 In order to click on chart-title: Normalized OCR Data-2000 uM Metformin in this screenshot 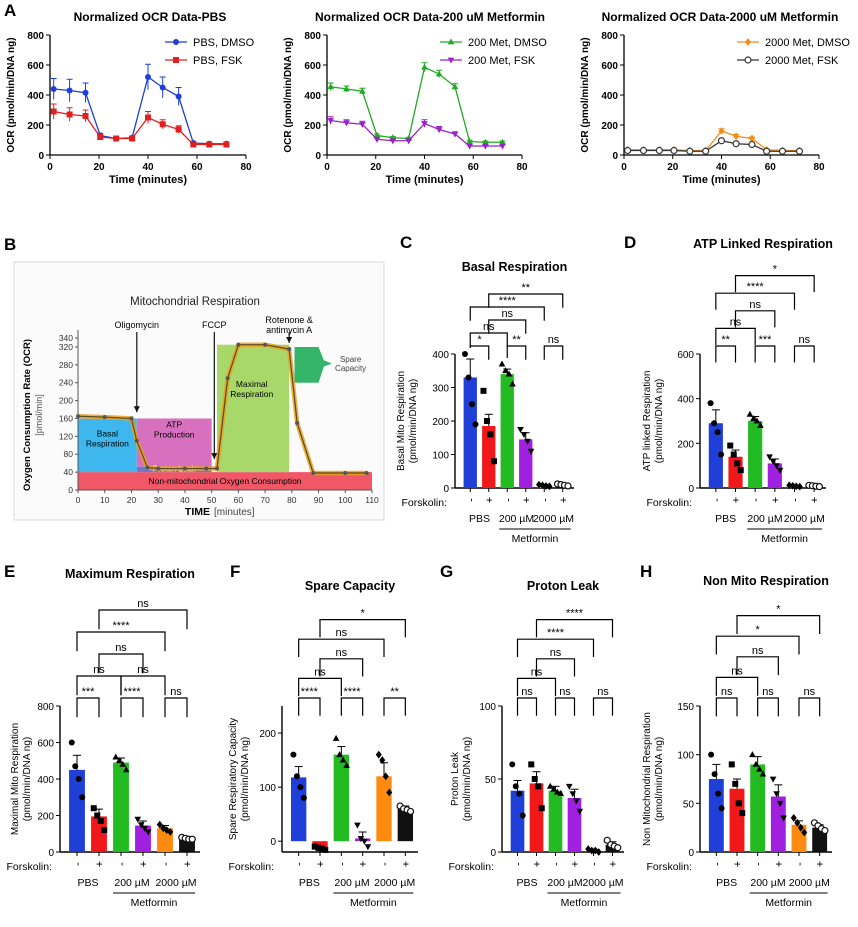, I will do `click(720, 17)`.